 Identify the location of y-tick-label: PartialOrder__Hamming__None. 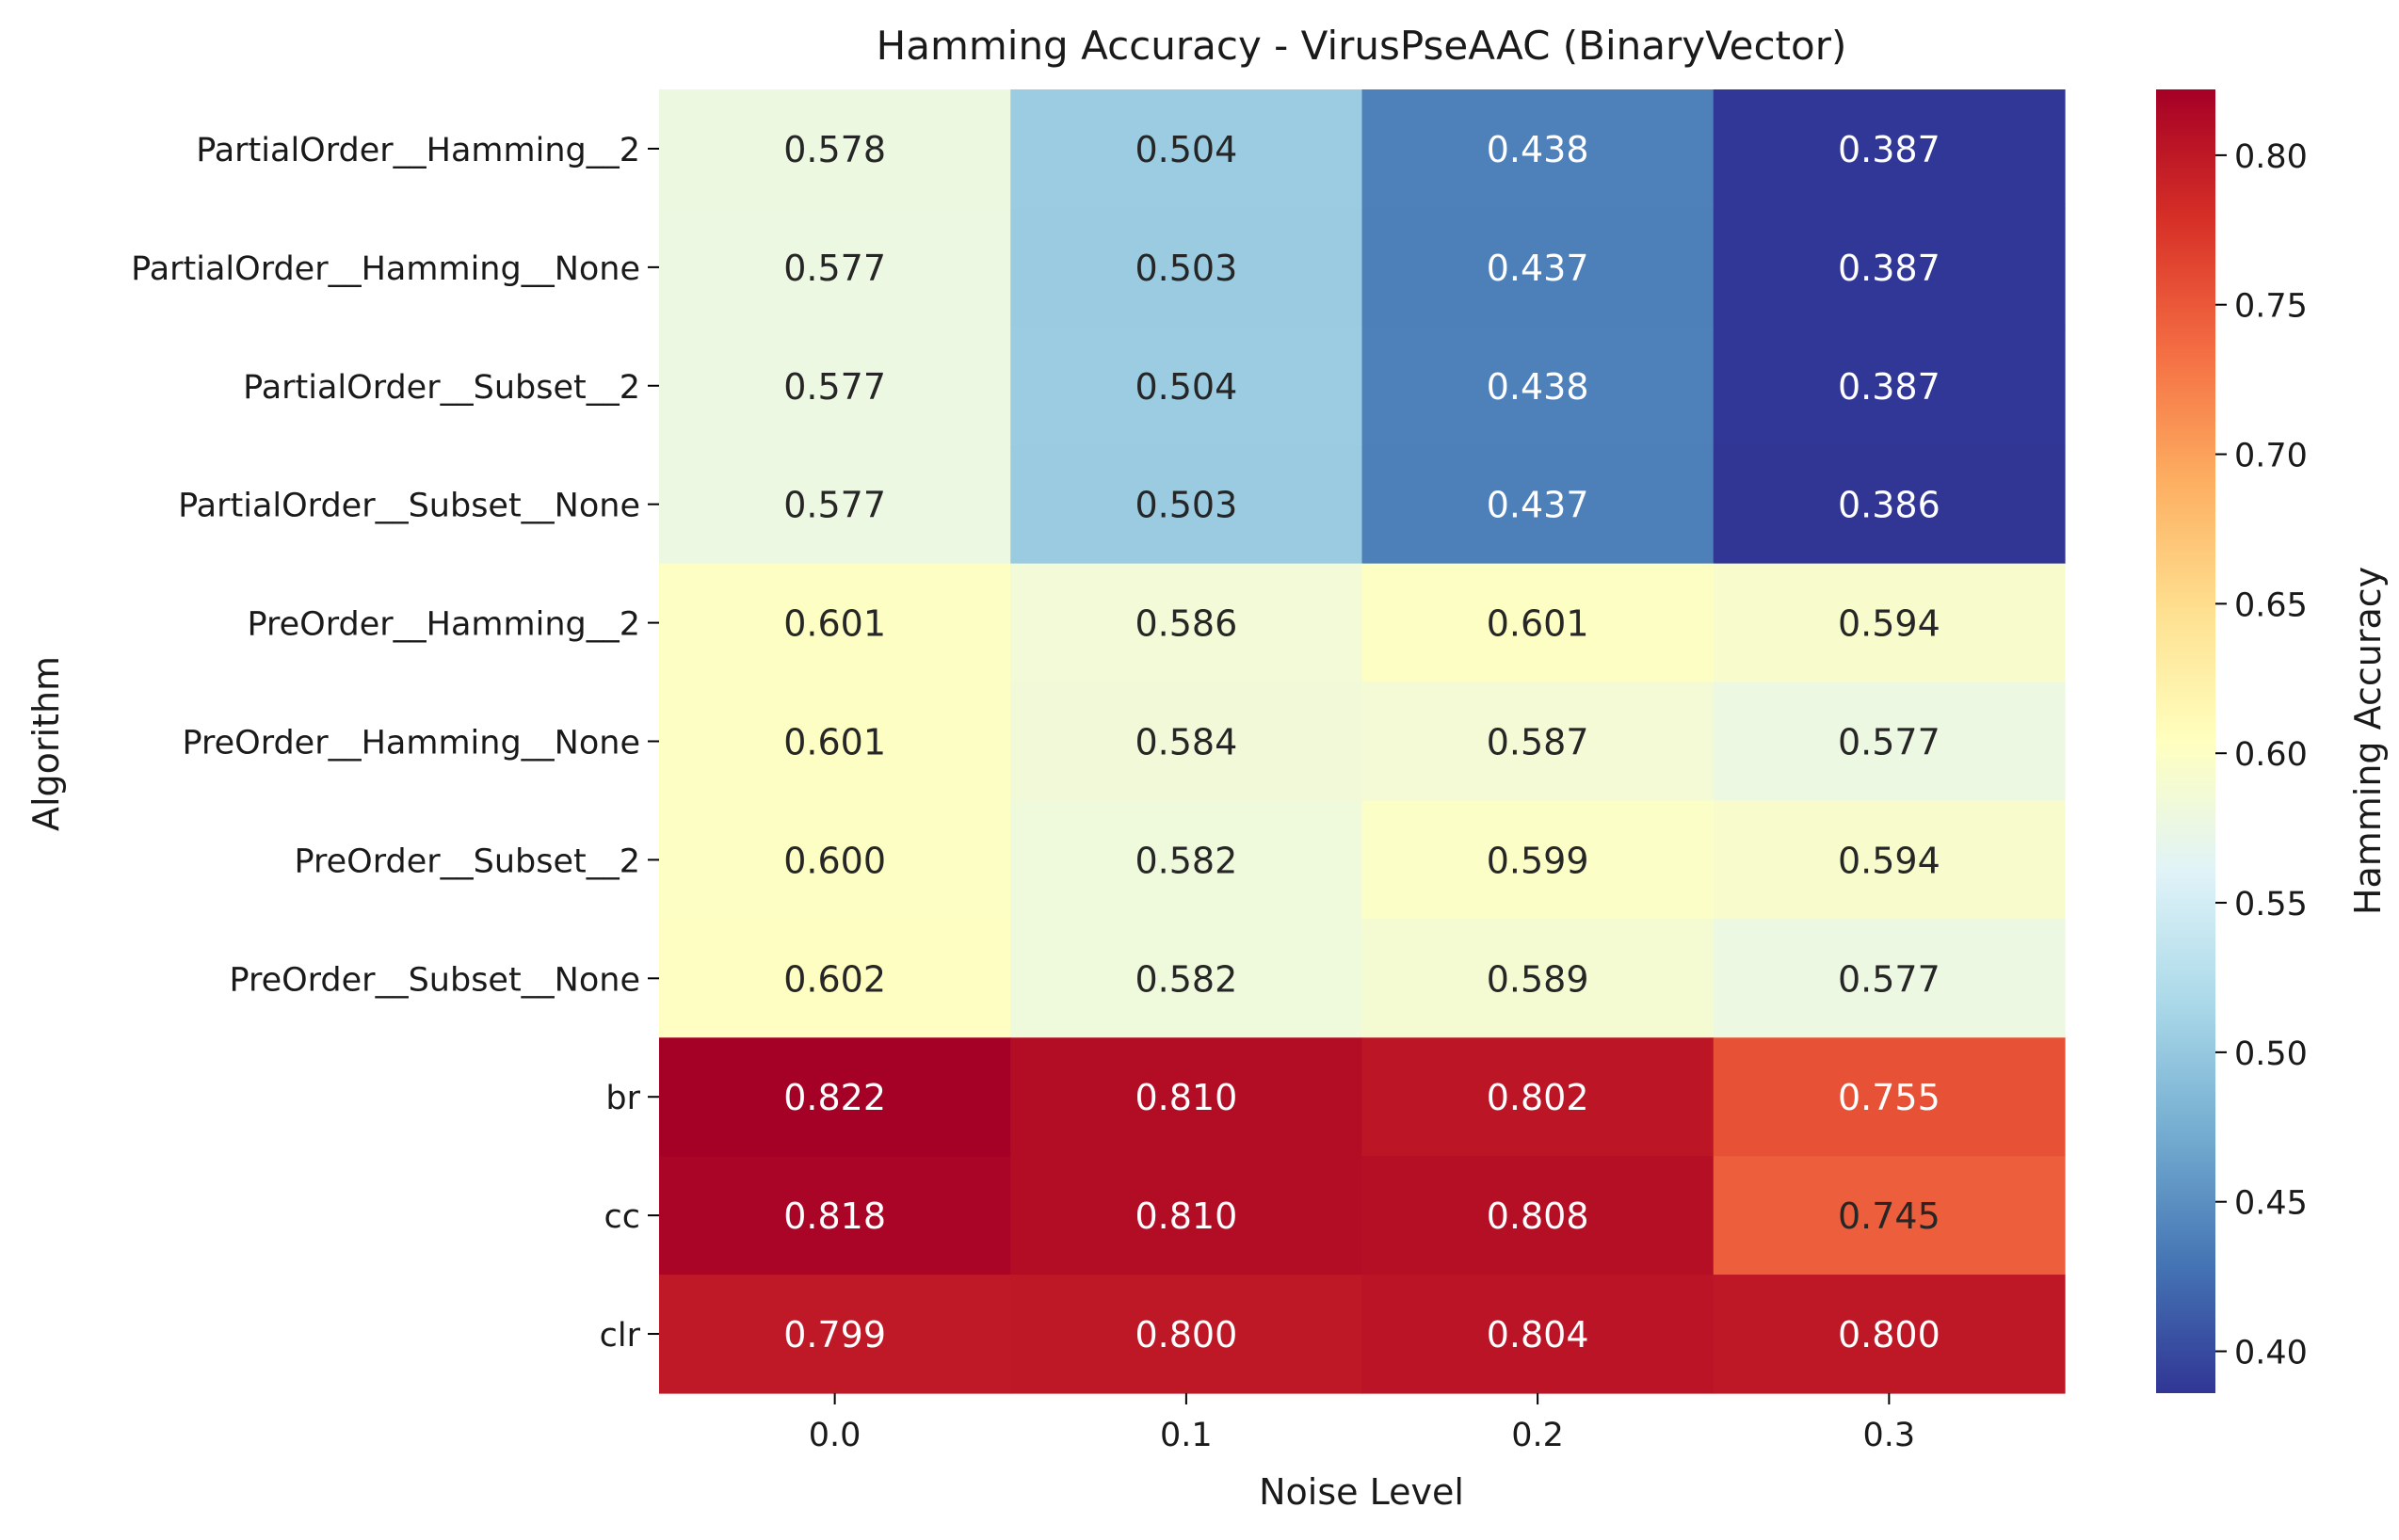
(385, 269).